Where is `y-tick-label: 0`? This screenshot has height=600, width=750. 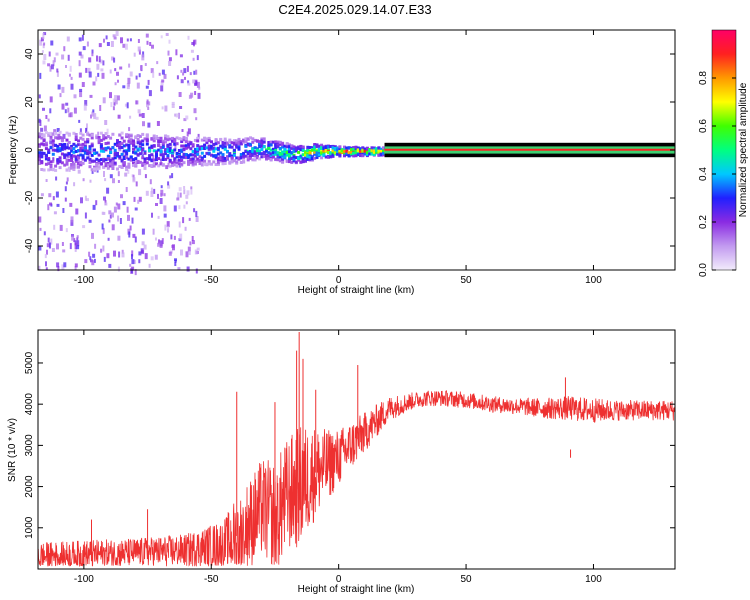 y-tick-label: 0 is located at coordinates (29, 150).